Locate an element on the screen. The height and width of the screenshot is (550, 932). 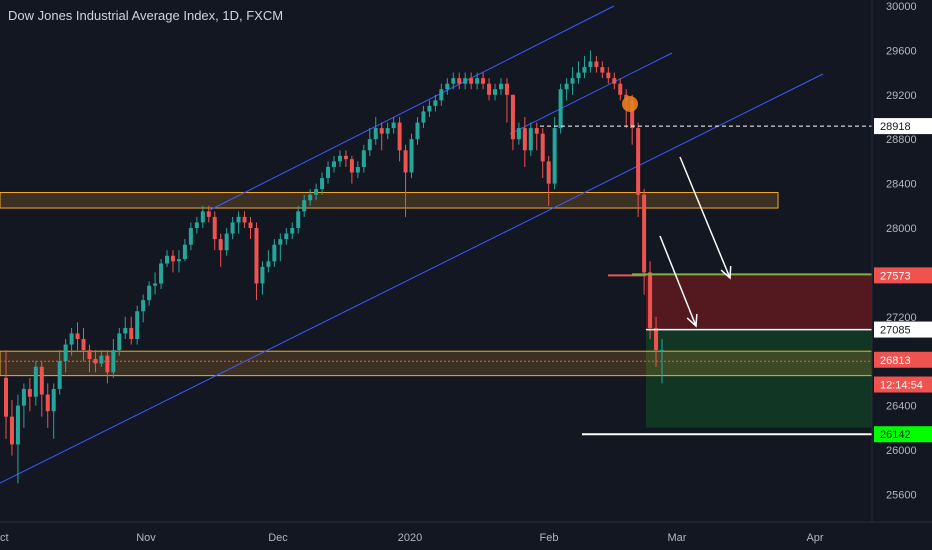
time-axis is located at coordinates (466, 536).